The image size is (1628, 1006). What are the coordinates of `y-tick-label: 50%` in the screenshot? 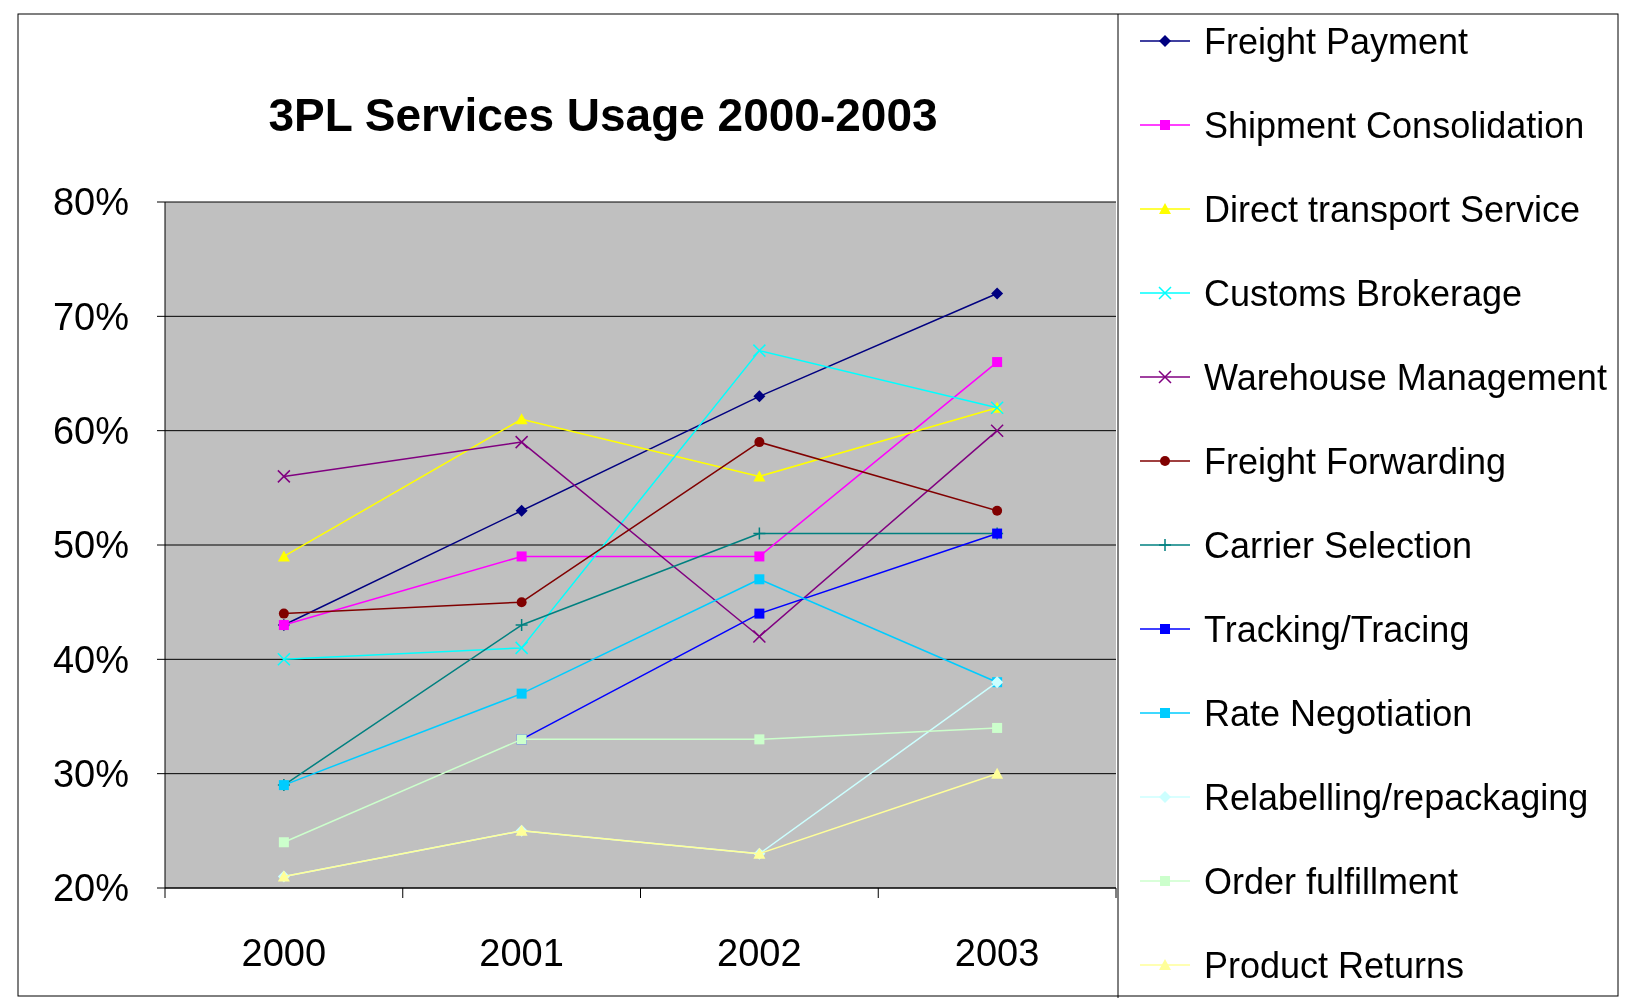 It's located at (90, 545).